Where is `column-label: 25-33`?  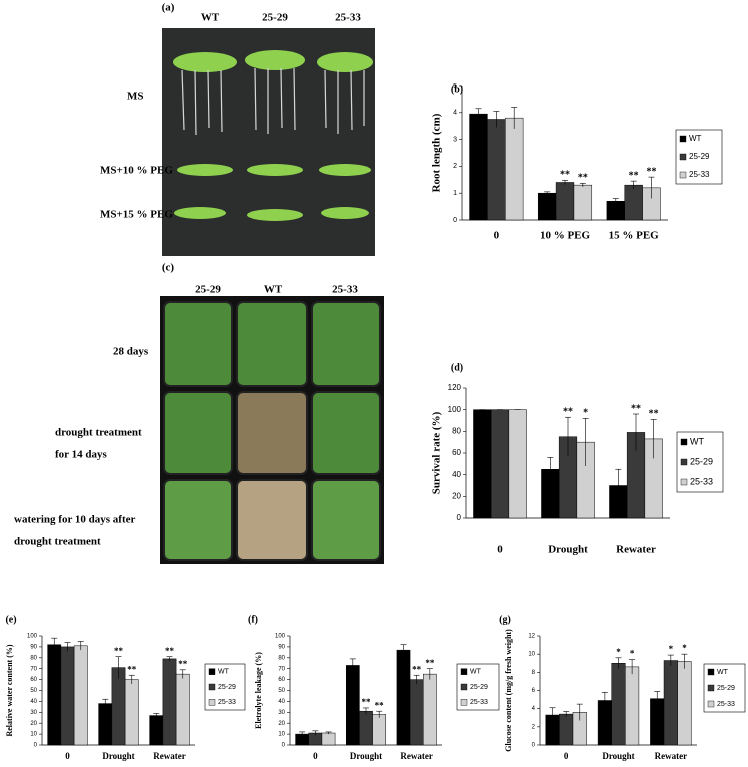 column-label: 25-33 is located at coordinates (345, 290).